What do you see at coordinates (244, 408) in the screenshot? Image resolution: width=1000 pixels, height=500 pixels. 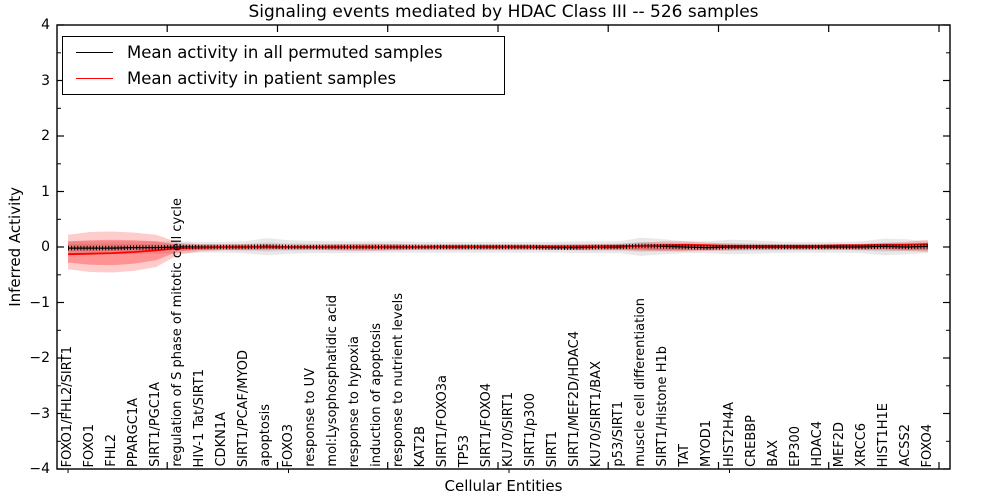 I see `x-tick-label: SIRT1/PCAF/MYOD` at bounding box center [244, 408].